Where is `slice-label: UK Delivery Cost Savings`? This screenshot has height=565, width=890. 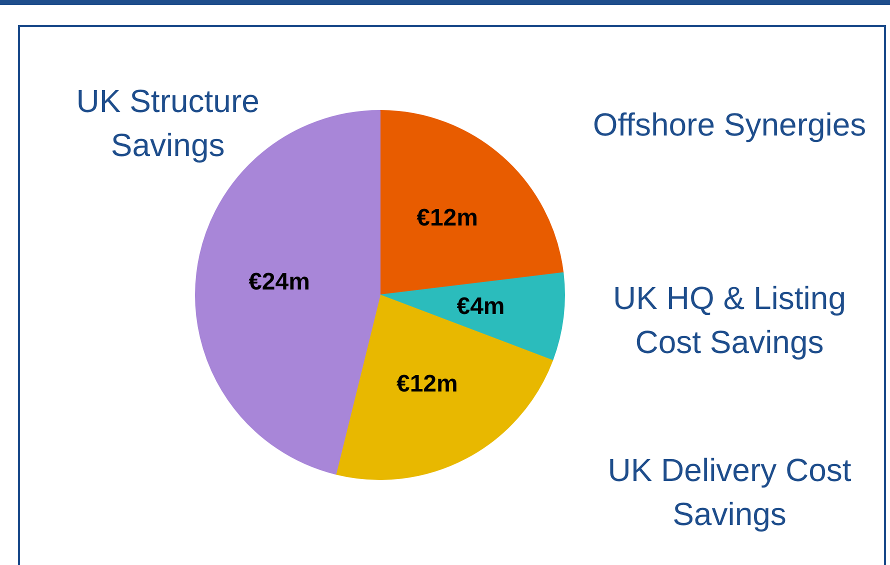 slice-label: UK Delivery Cost Savings is located at coordinates (730, 492).